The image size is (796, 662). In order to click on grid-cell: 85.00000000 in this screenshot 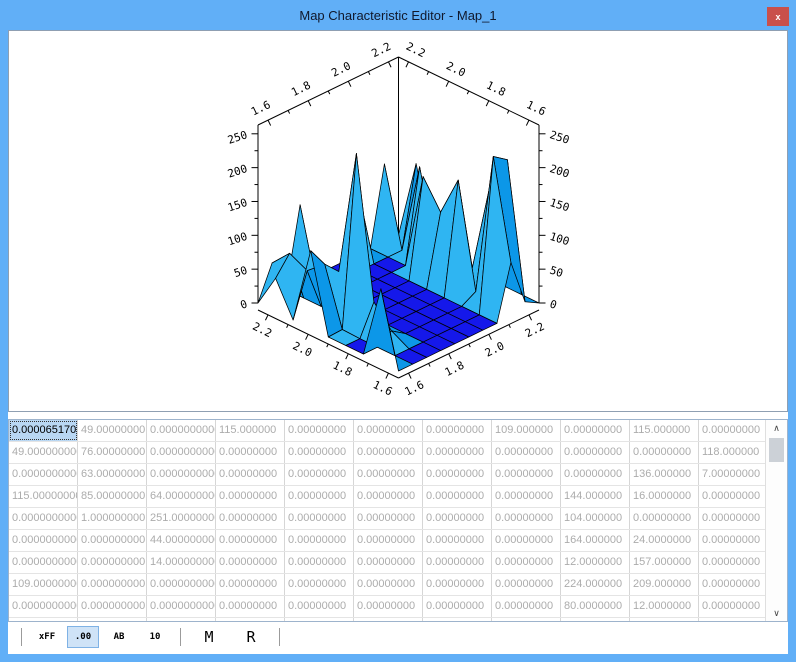, I will do `click(112, 496)`.